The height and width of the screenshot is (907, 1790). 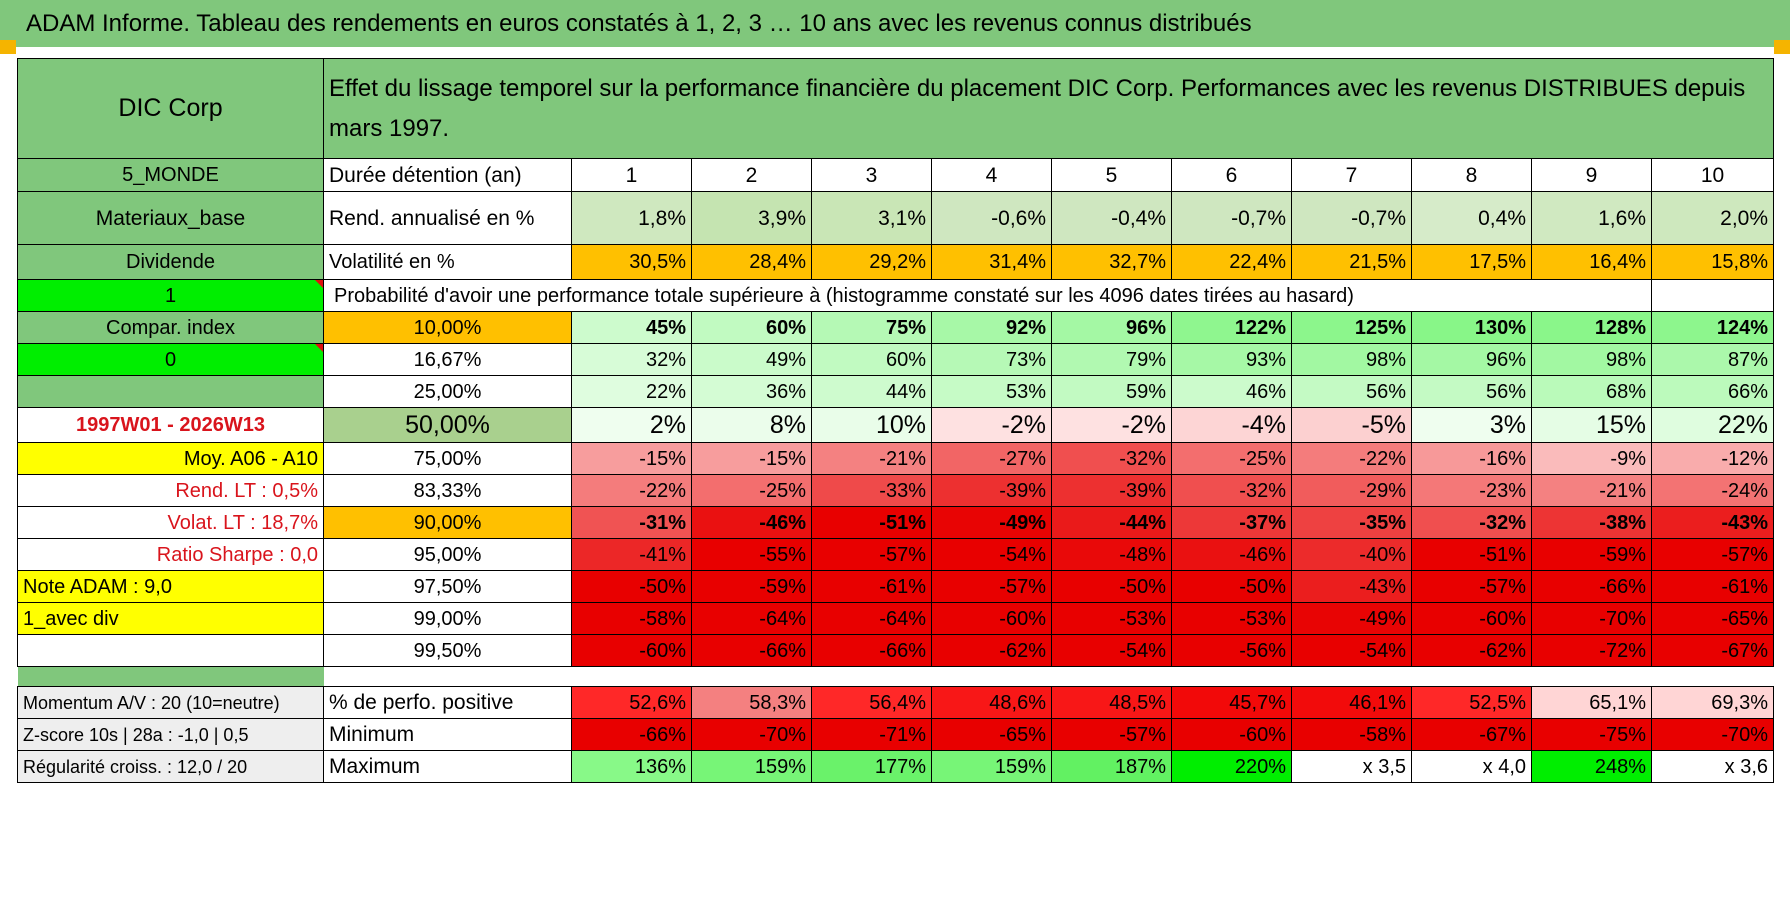 I want to click on max-value: 159%, so click(x=991, y=766).